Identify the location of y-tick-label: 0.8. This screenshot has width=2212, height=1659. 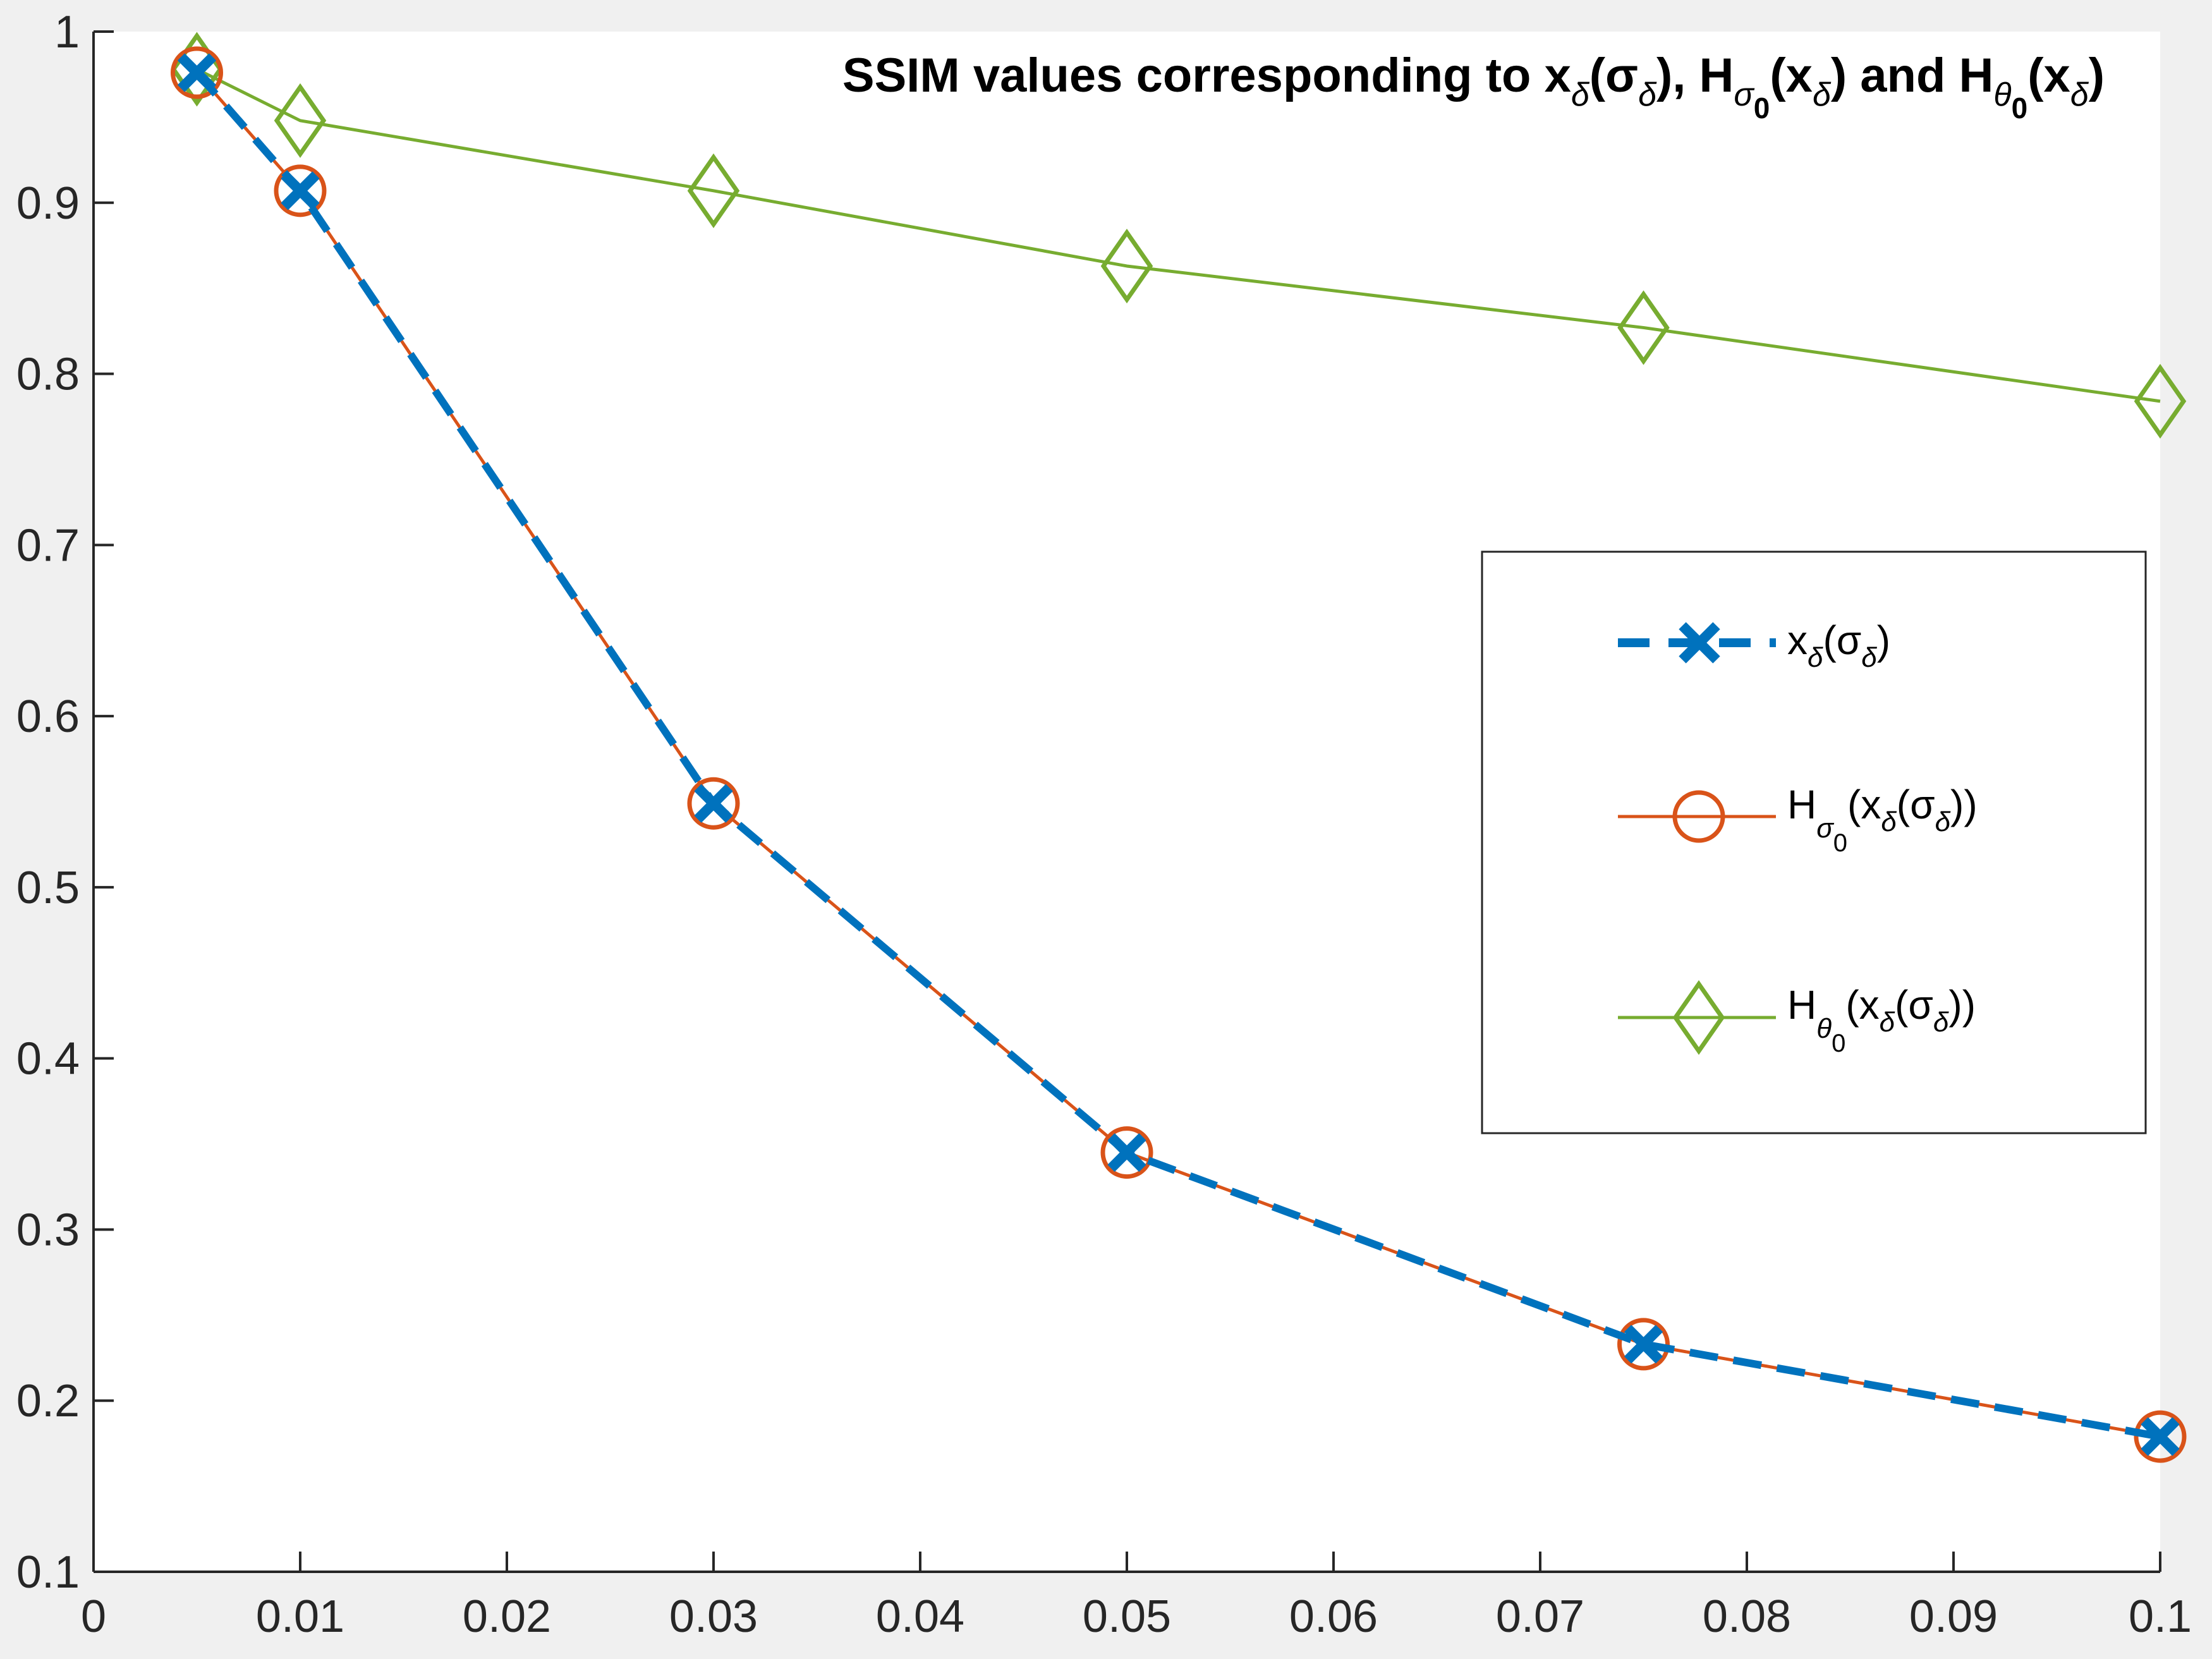
(48, 374).